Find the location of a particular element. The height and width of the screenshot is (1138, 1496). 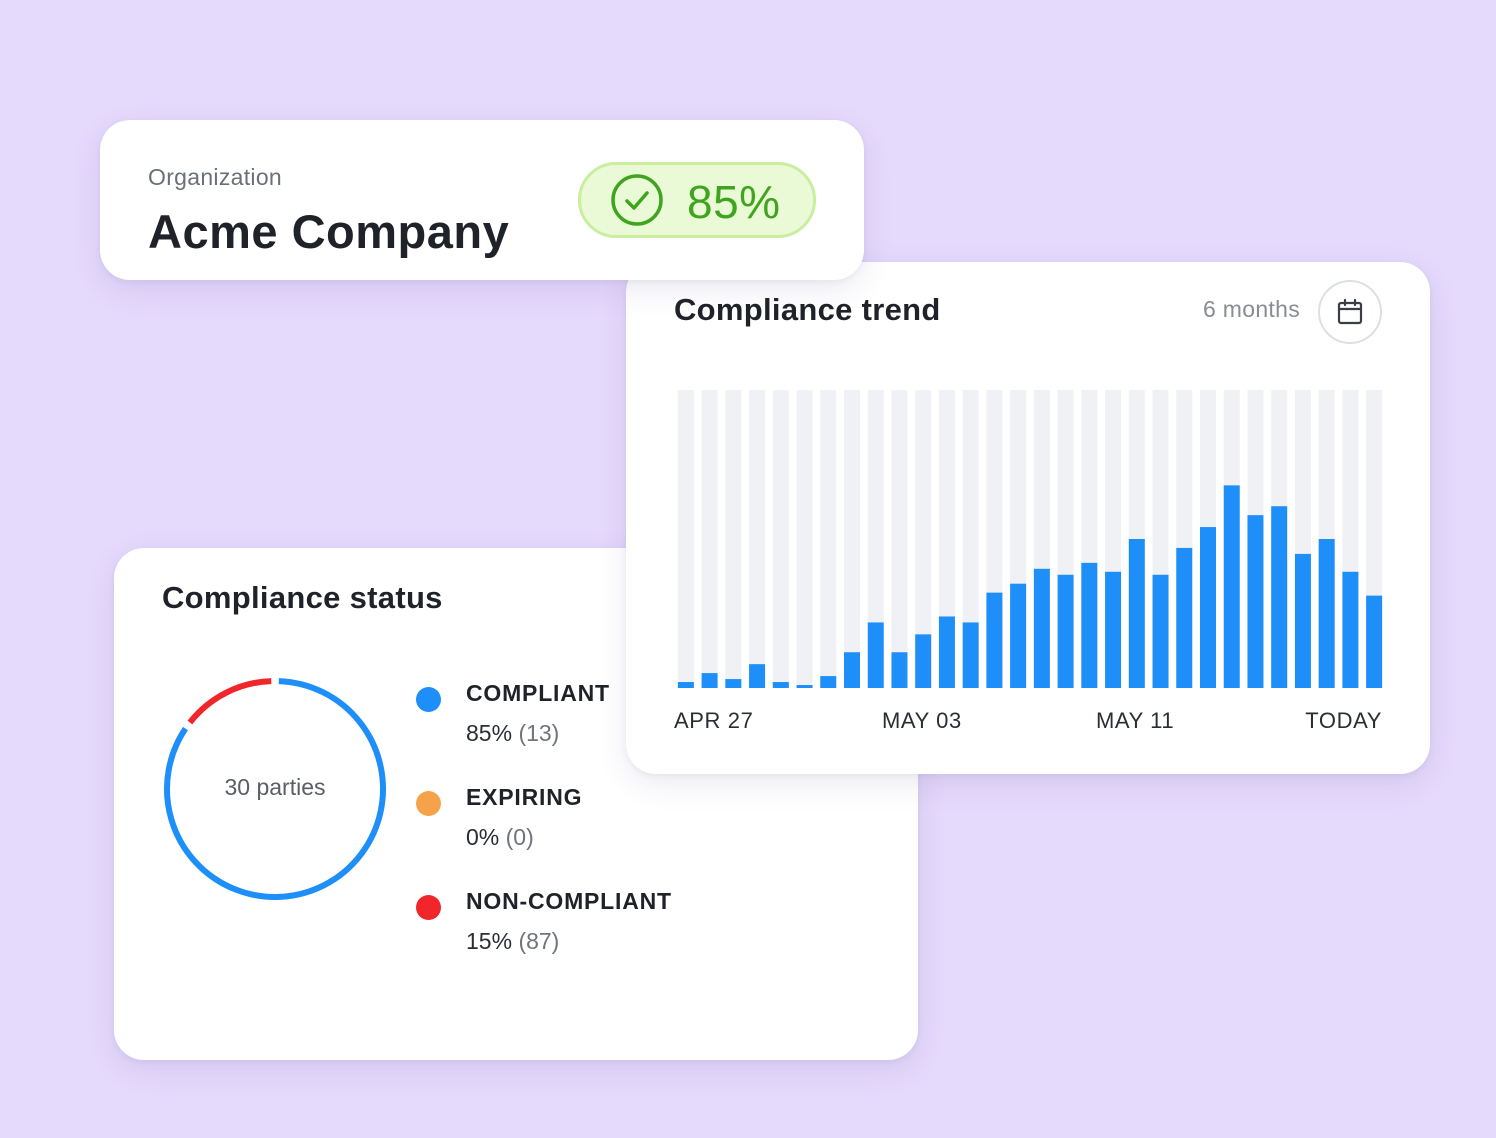

compliance-trend-bar-chart is located at coordinates (1030, 539).